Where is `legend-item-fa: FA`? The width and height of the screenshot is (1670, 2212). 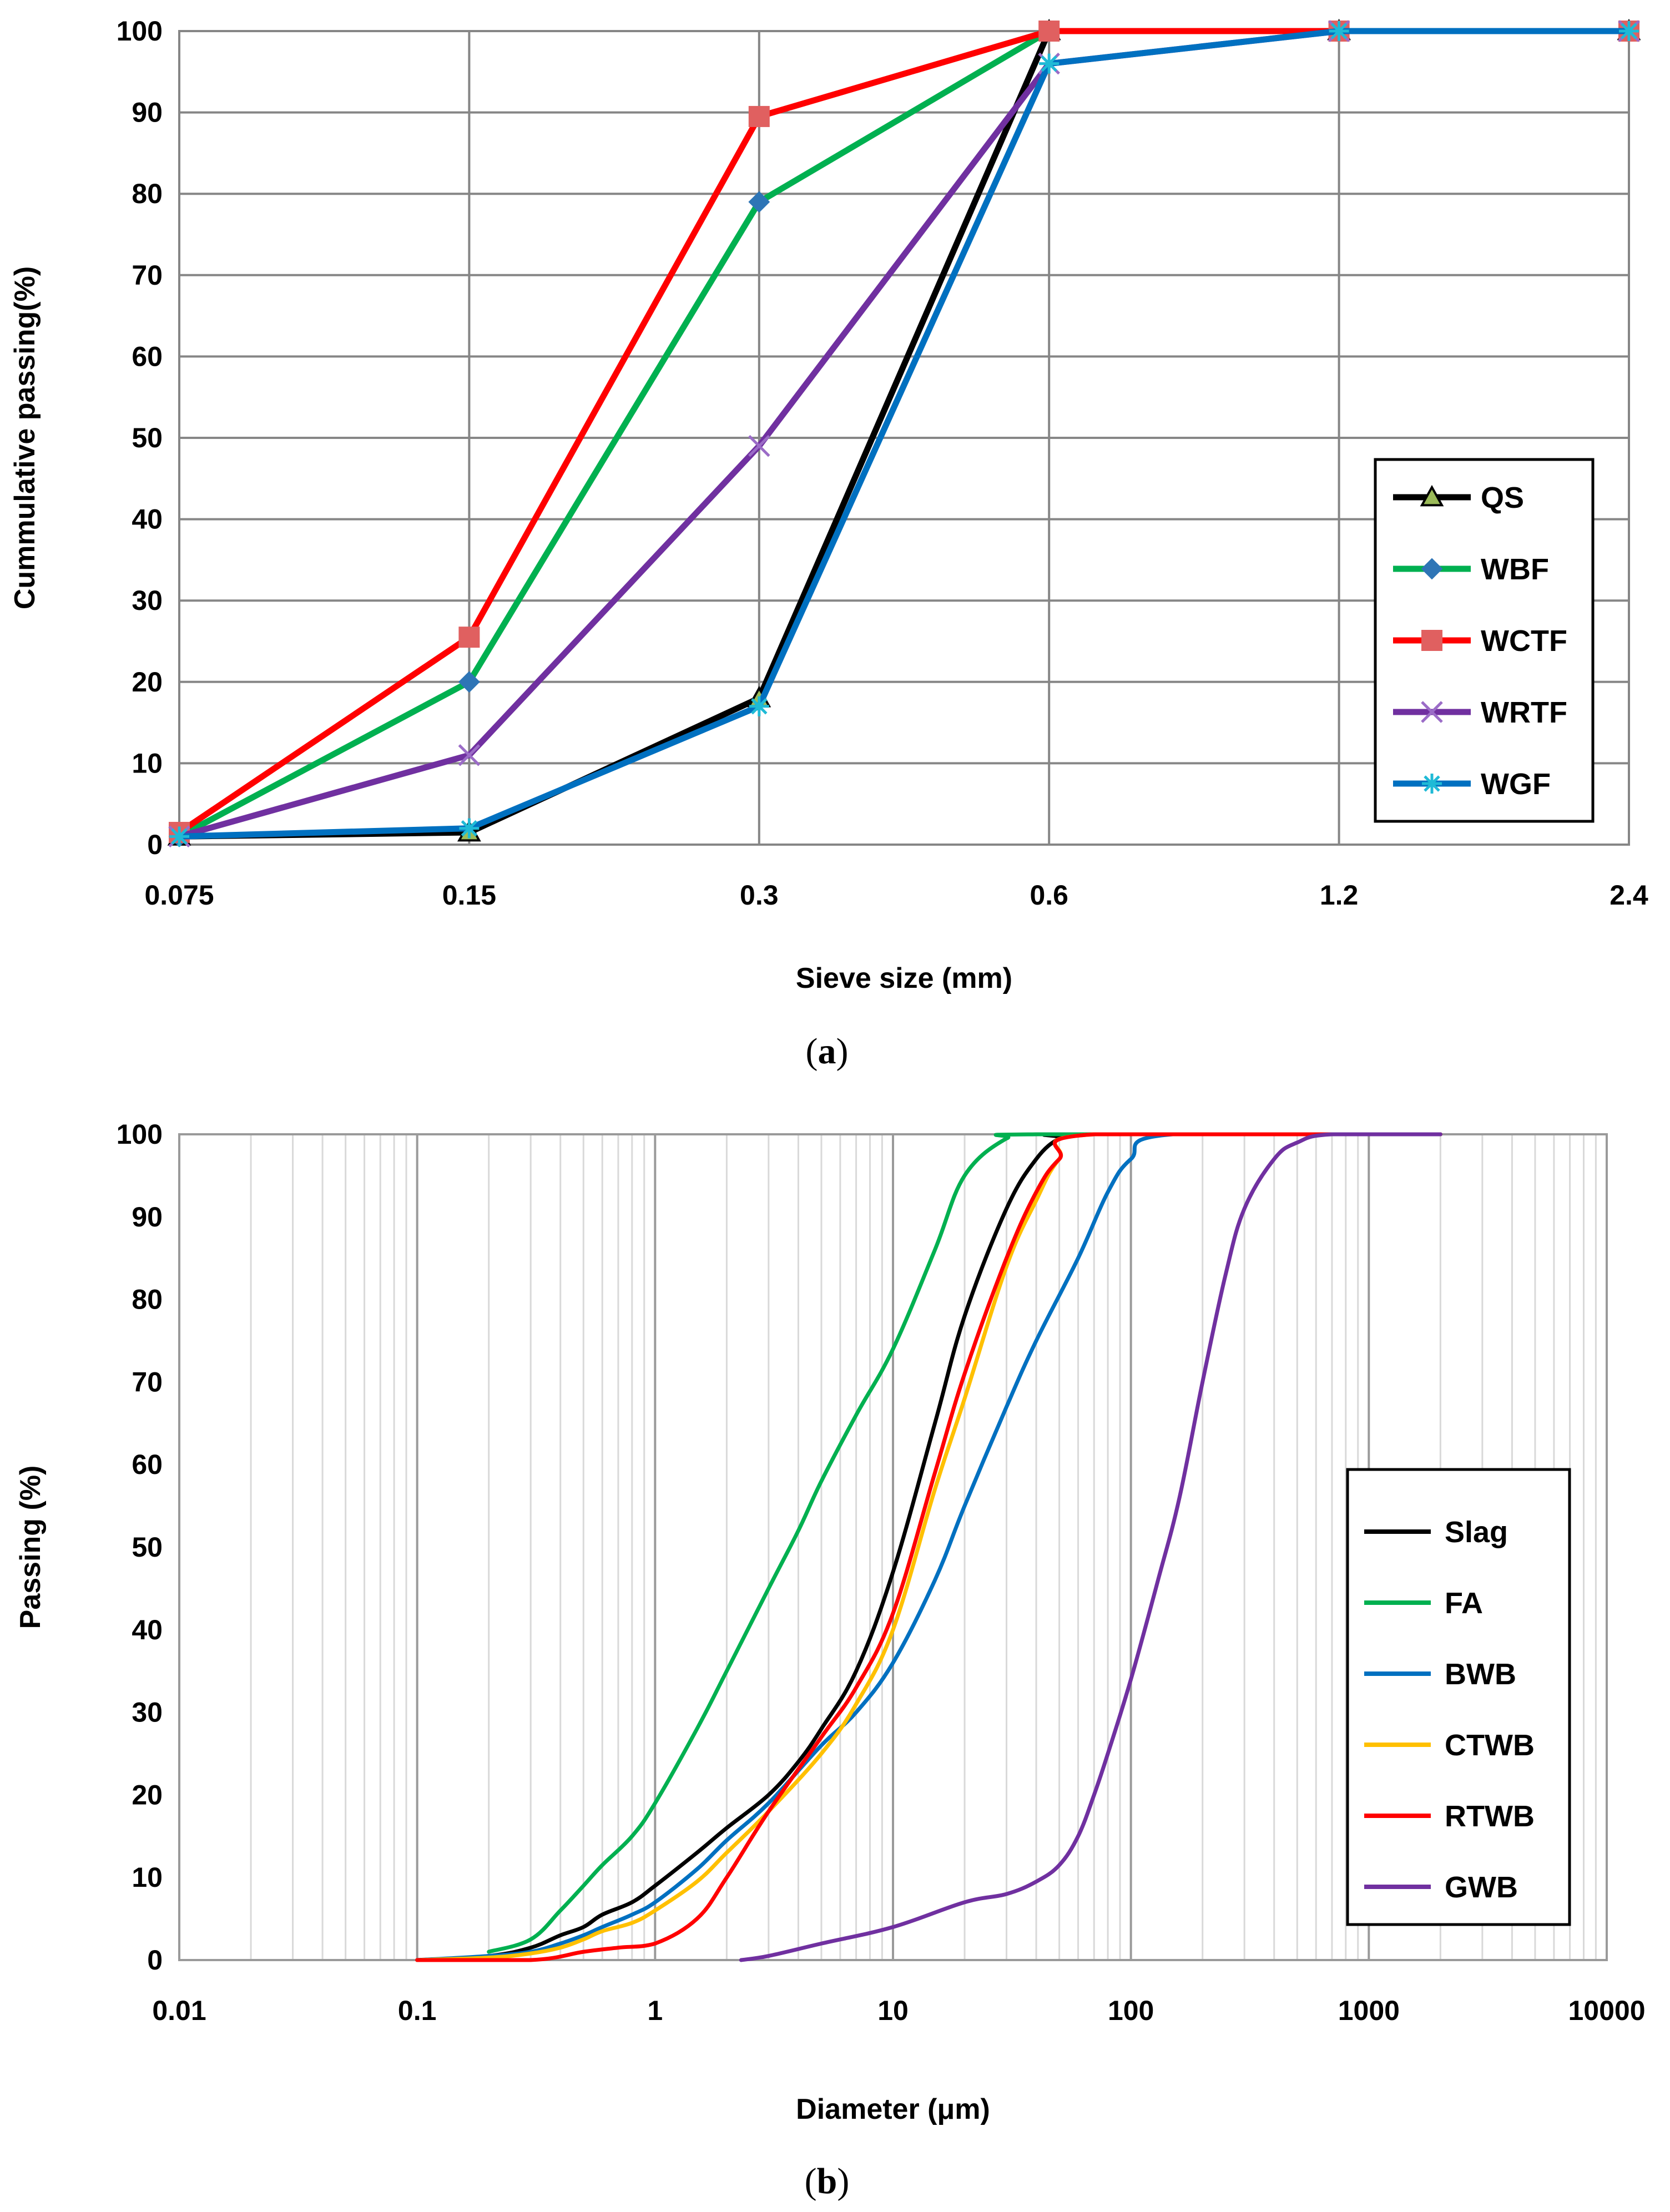
legend-item-fa: FA is located at coordinates (1423, 1603).